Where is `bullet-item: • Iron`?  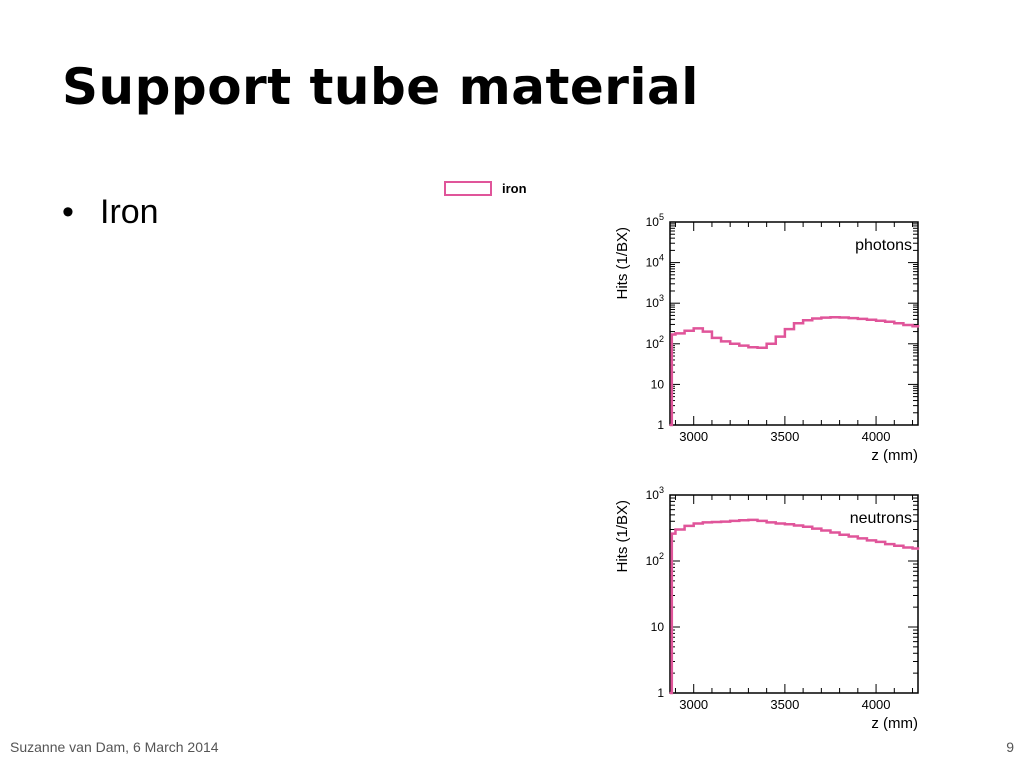 bullet-item: • Iron is located at coordinates (110, 212).